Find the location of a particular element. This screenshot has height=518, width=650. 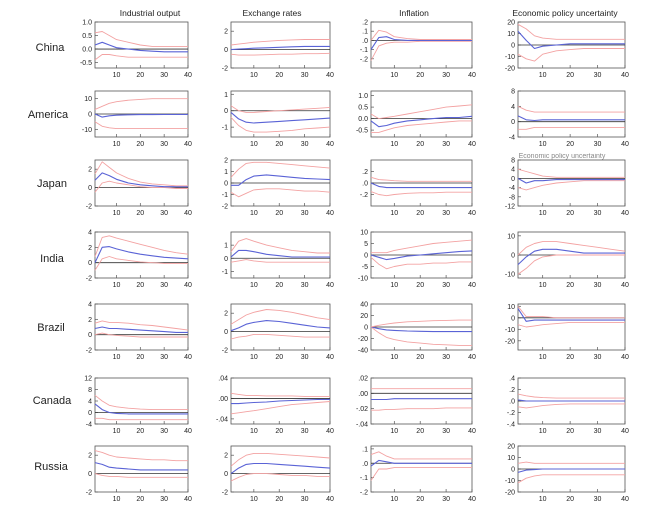

y-tick-label: .1 is located at coordinates (365, 32).